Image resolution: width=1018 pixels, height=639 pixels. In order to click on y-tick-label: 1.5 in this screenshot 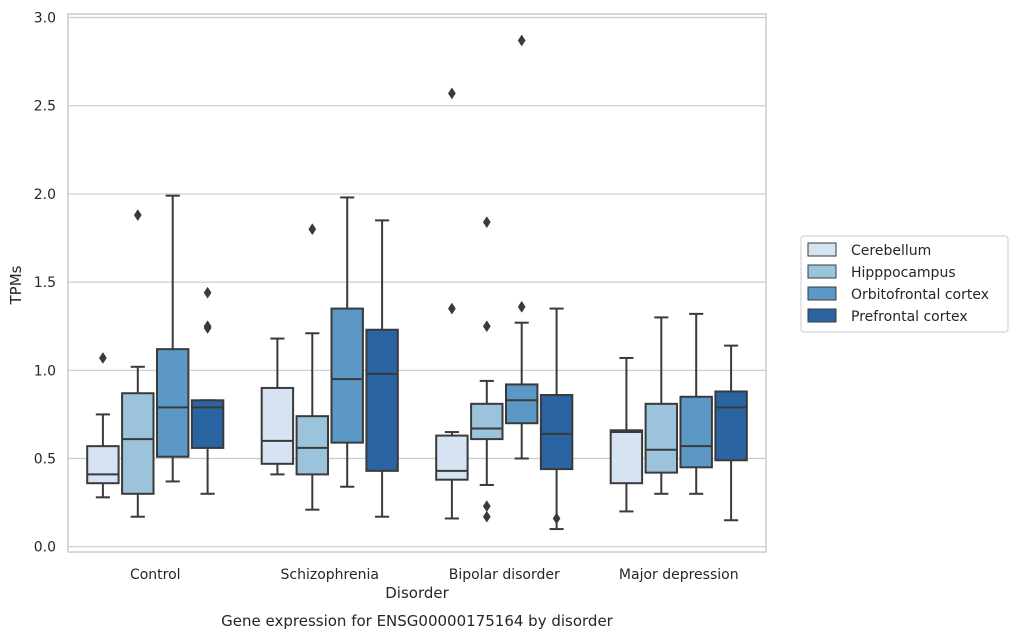, I will do `click(45, 283)`.